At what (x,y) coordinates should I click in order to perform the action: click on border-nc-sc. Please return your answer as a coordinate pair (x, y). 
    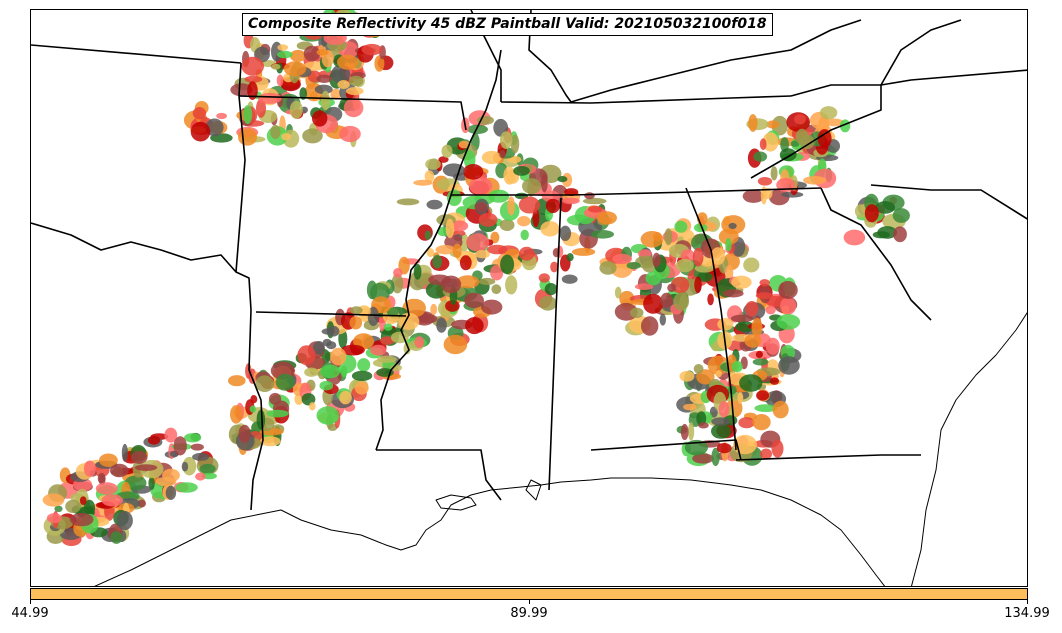
    Looking at the image, I should click on (948, 202).